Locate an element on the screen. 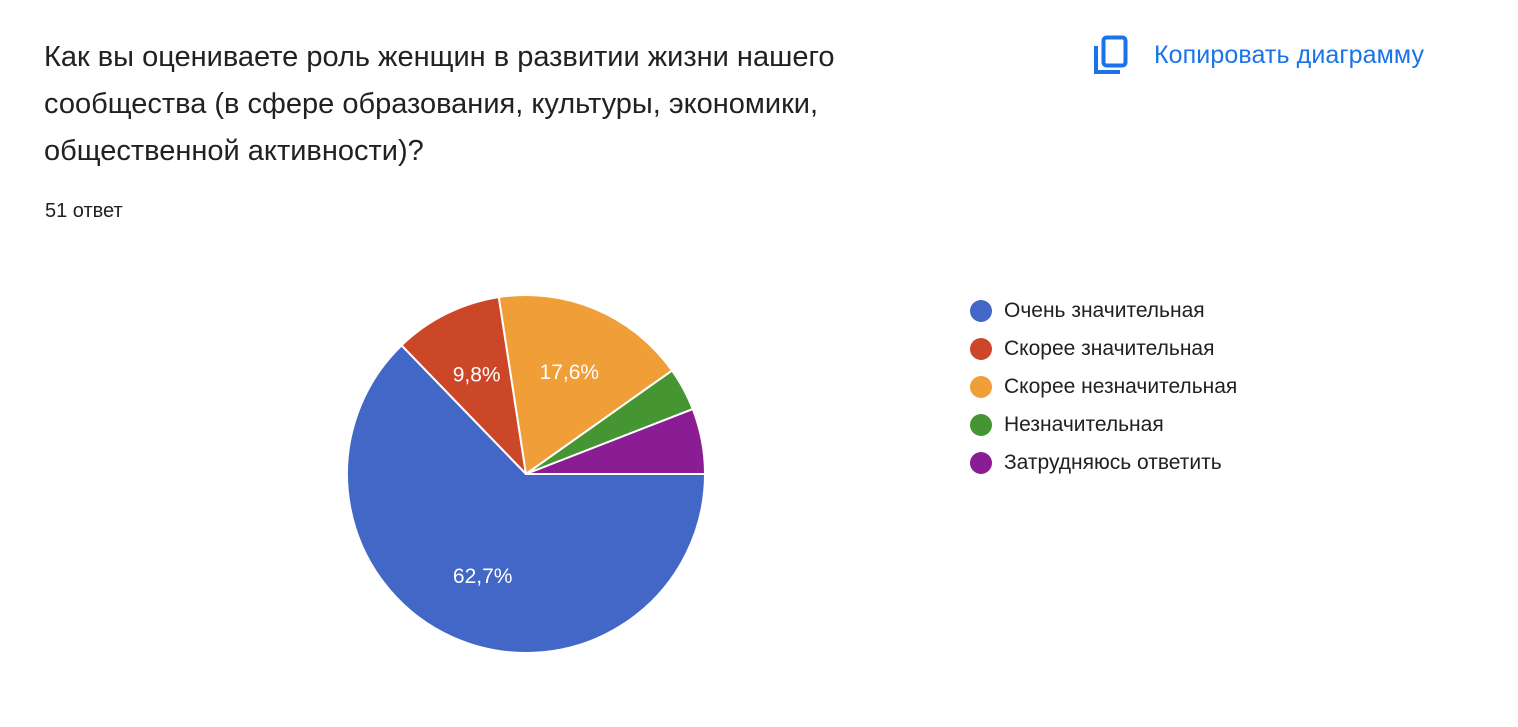 The image size is (1518, 727). legend-item: Скорее значительная is located at coordinates (1103, 349).